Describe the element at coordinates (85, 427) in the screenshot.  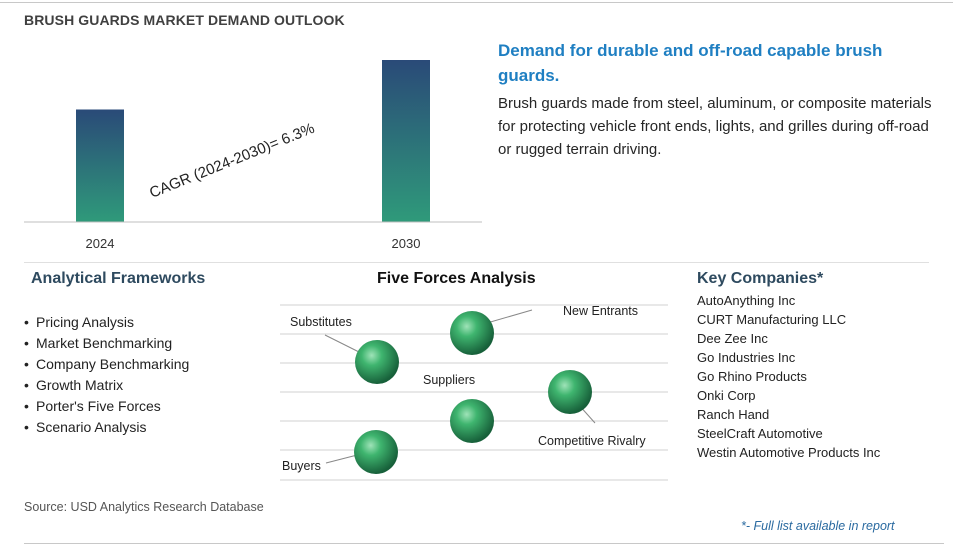
I see `list-item: • Scenario Analysis` at that location.